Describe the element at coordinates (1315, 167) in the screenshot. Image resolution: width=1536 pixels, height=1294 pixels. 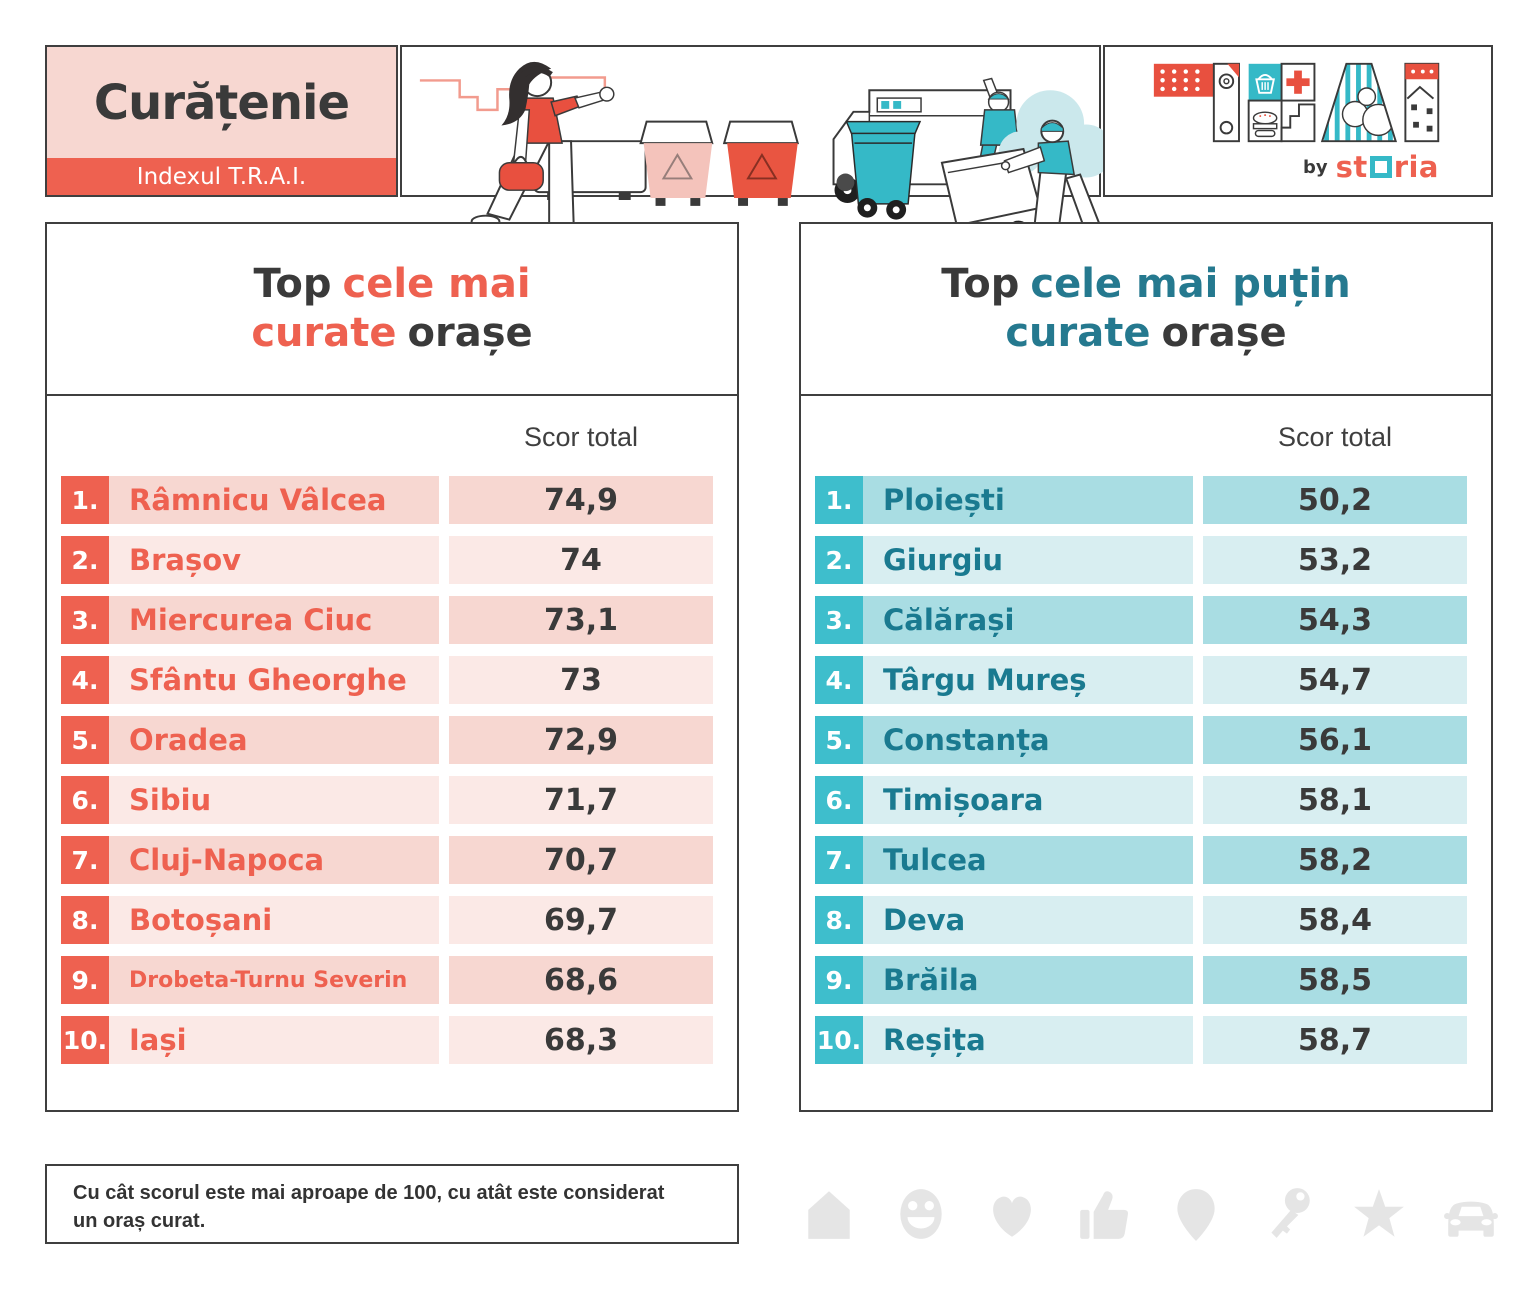
I see `brand-by-label: by` at that location.